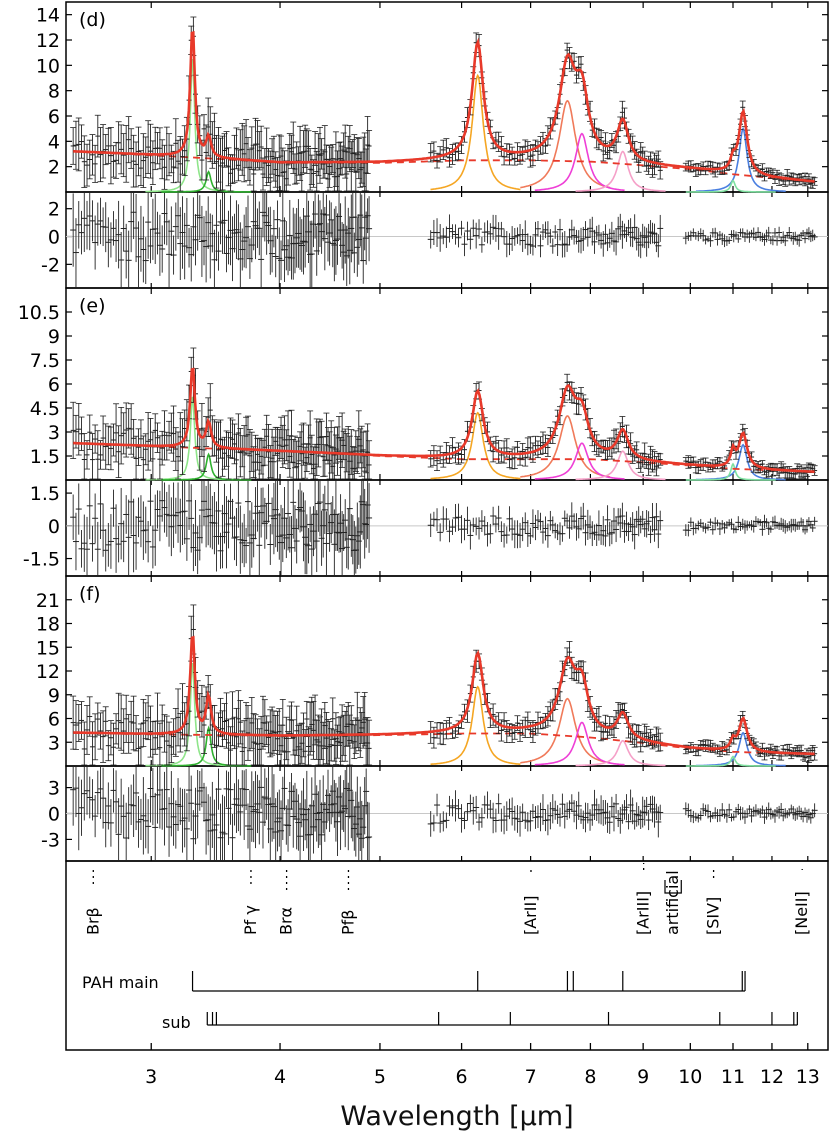 This screenshot has width=831, height=1144. I want to click on panel-d-pah-8-6-profile, so click(620, 171).